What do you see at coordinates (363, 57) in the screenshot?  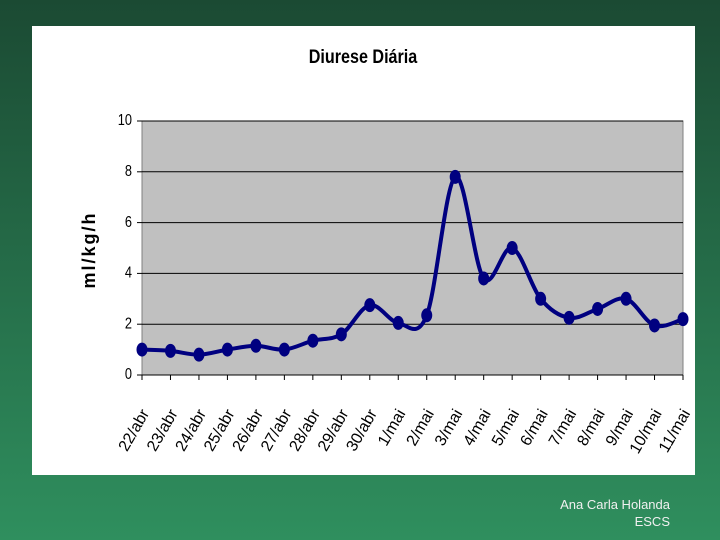 I see `chart-title: Diurese Diária` at bounding box center [363, 57].